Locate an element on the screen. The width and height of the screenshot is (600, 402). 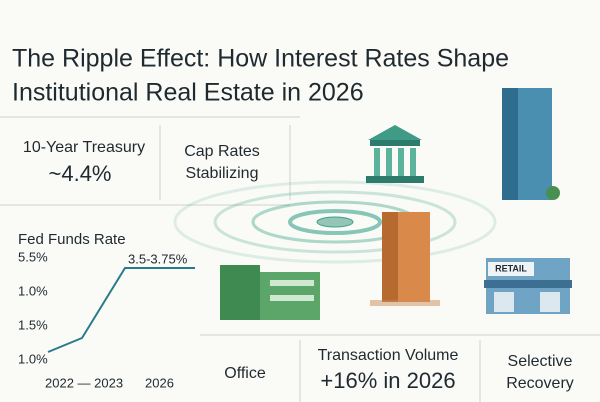
card-label: Transaction Volume is located at coordinates (388, 355).